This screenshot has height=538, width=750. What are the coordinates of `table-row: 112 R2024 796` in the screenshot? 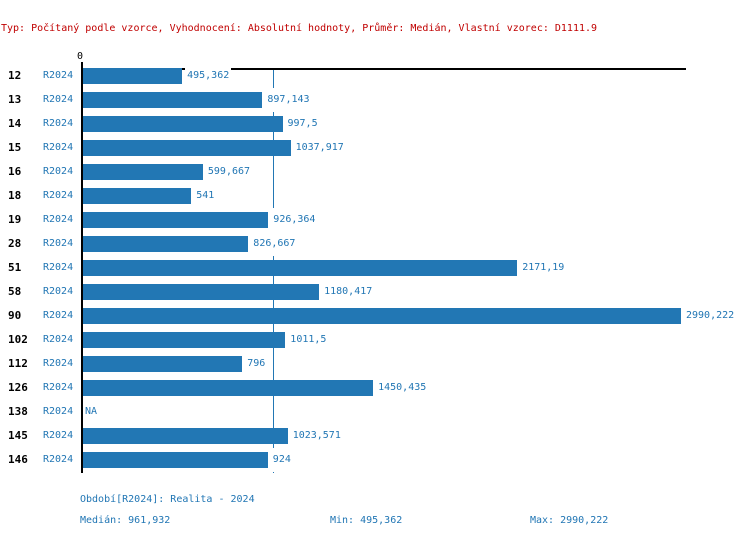 It's located at (375, 364).